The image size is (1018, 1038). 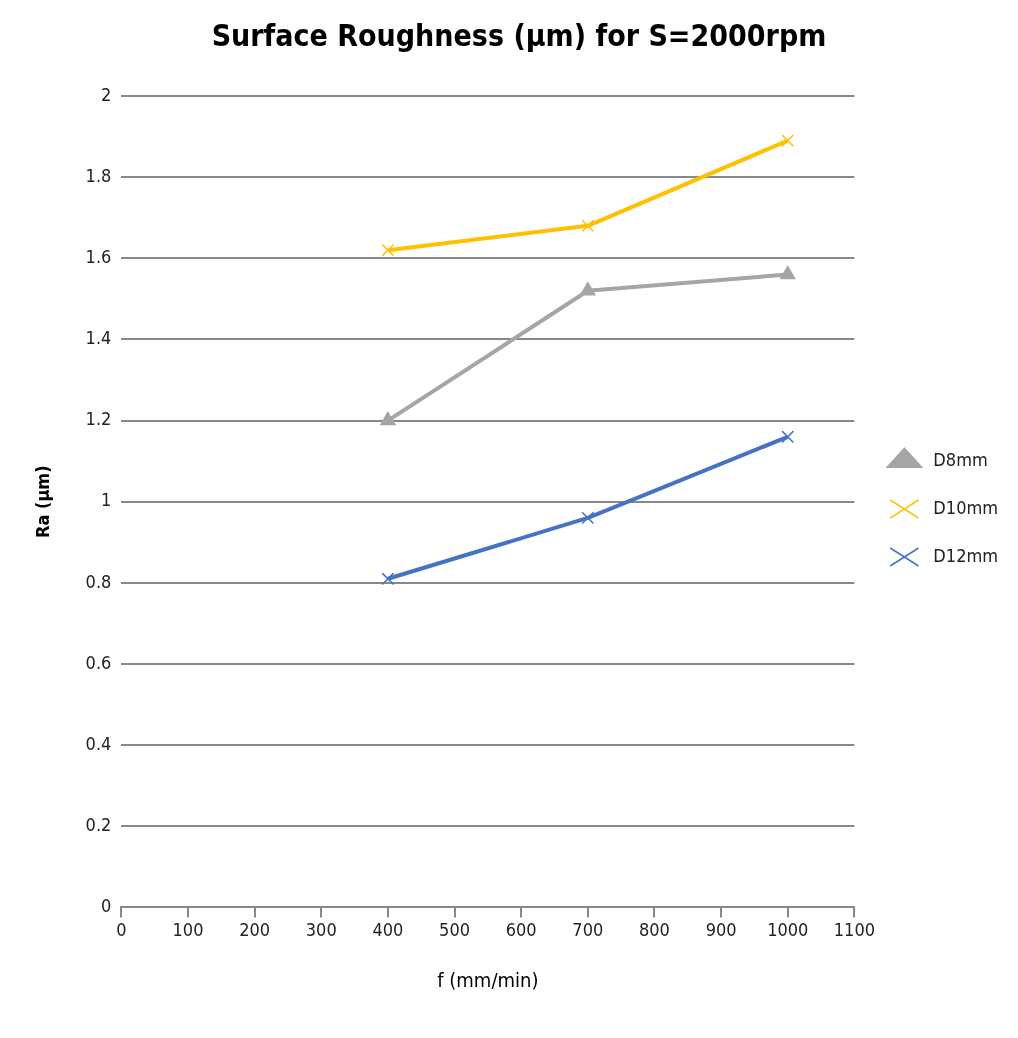 What do you see at coordinates (255, 929) in the screenshot?
I see `x-tick-label: 200` at bounding box center [255, 929].